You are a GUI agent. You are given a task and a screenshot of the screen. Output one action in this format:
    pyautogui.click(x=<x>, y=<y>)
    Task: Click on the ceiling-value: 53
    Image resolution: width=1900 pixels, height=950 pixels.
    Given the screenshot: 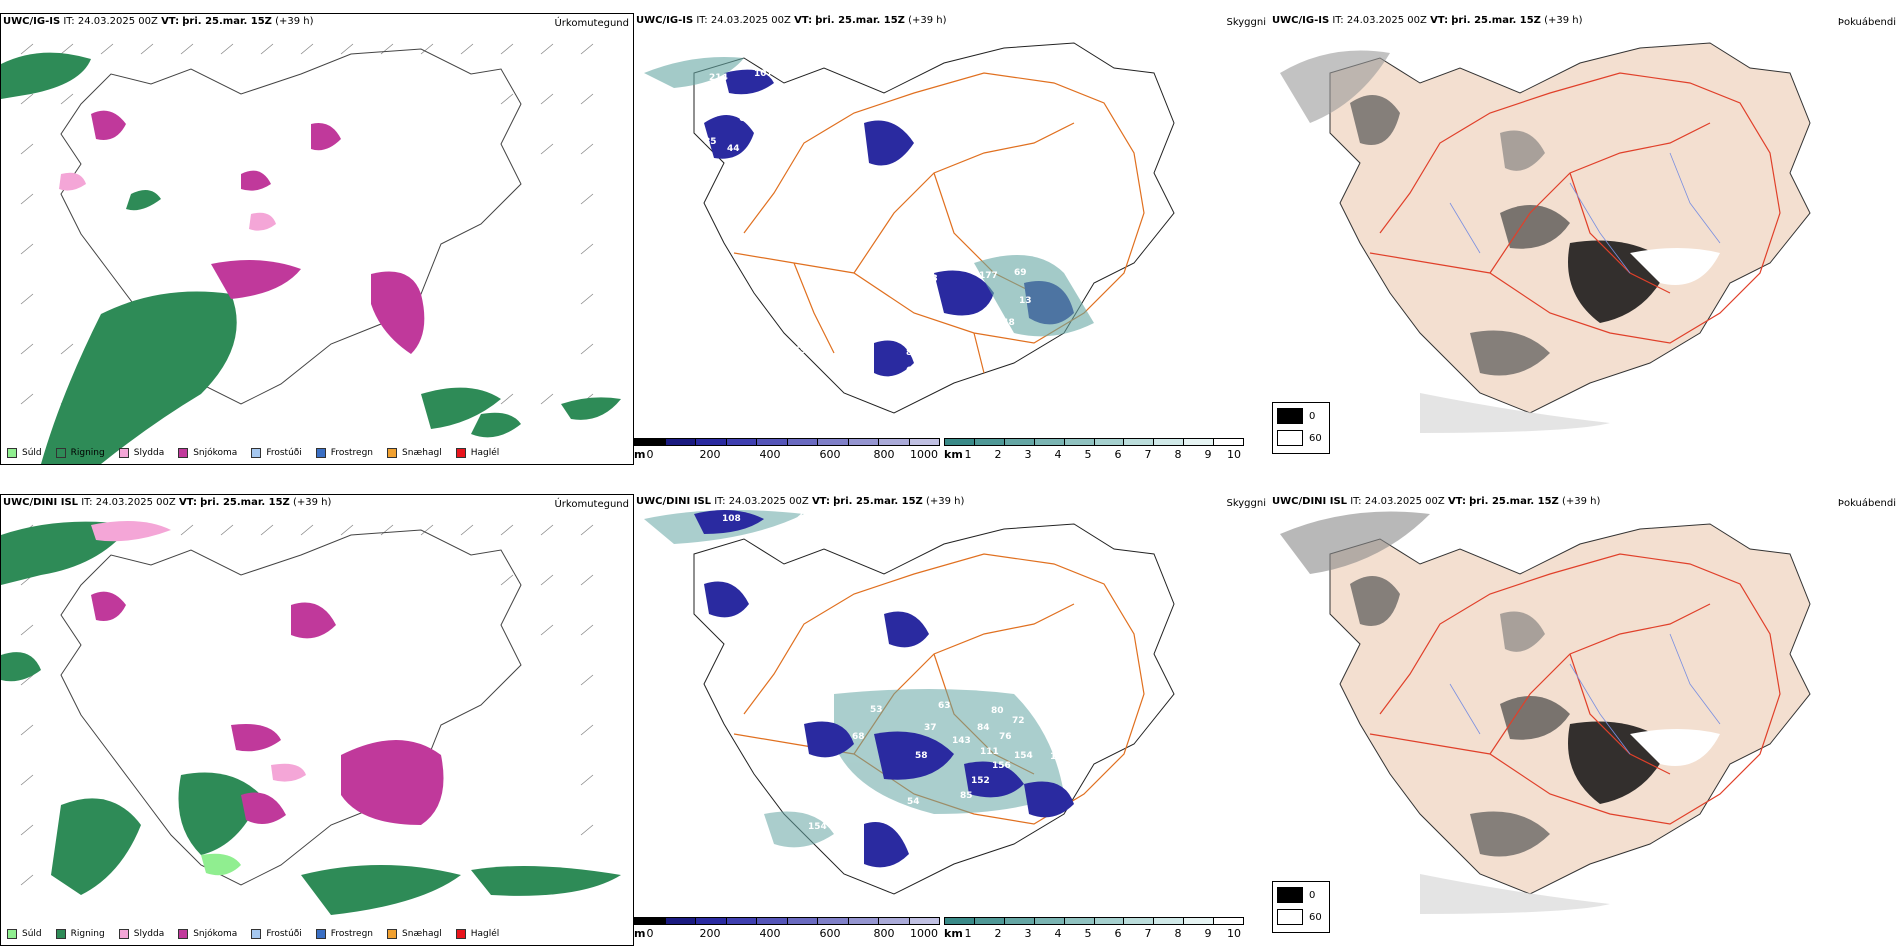 What is the action you would take?
    pyautogui.click(x=876, y=710)
    